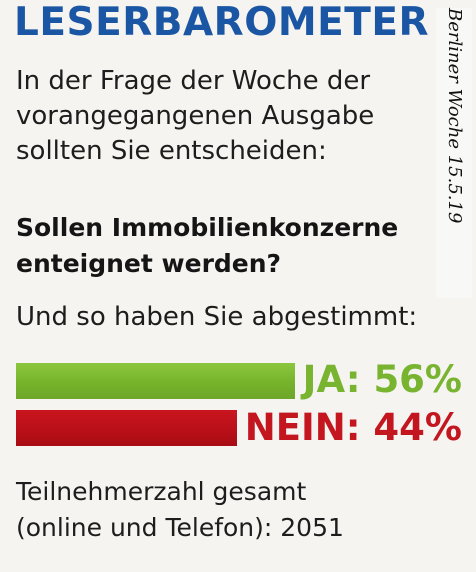 This screenshot has width=476, height=572. What do you see at coordinates (161, 491) in the screenshot?
I see `participant-count-line1: Teilnehmerzahl gesamt` at bounding box center [161, 491].